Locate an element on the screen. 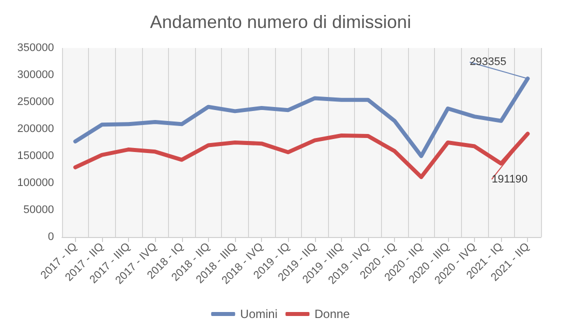 The image size is (561, 333). legend-label: Uomini is located at coordinates (259, 314).